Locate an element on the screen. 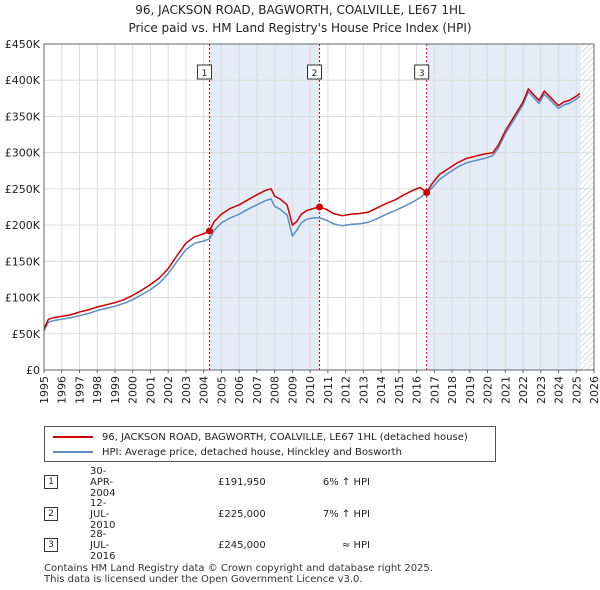 The height and width of the screenshot is (590, 600). transaction-price: £225,000 is located at coordinates (242, 514).